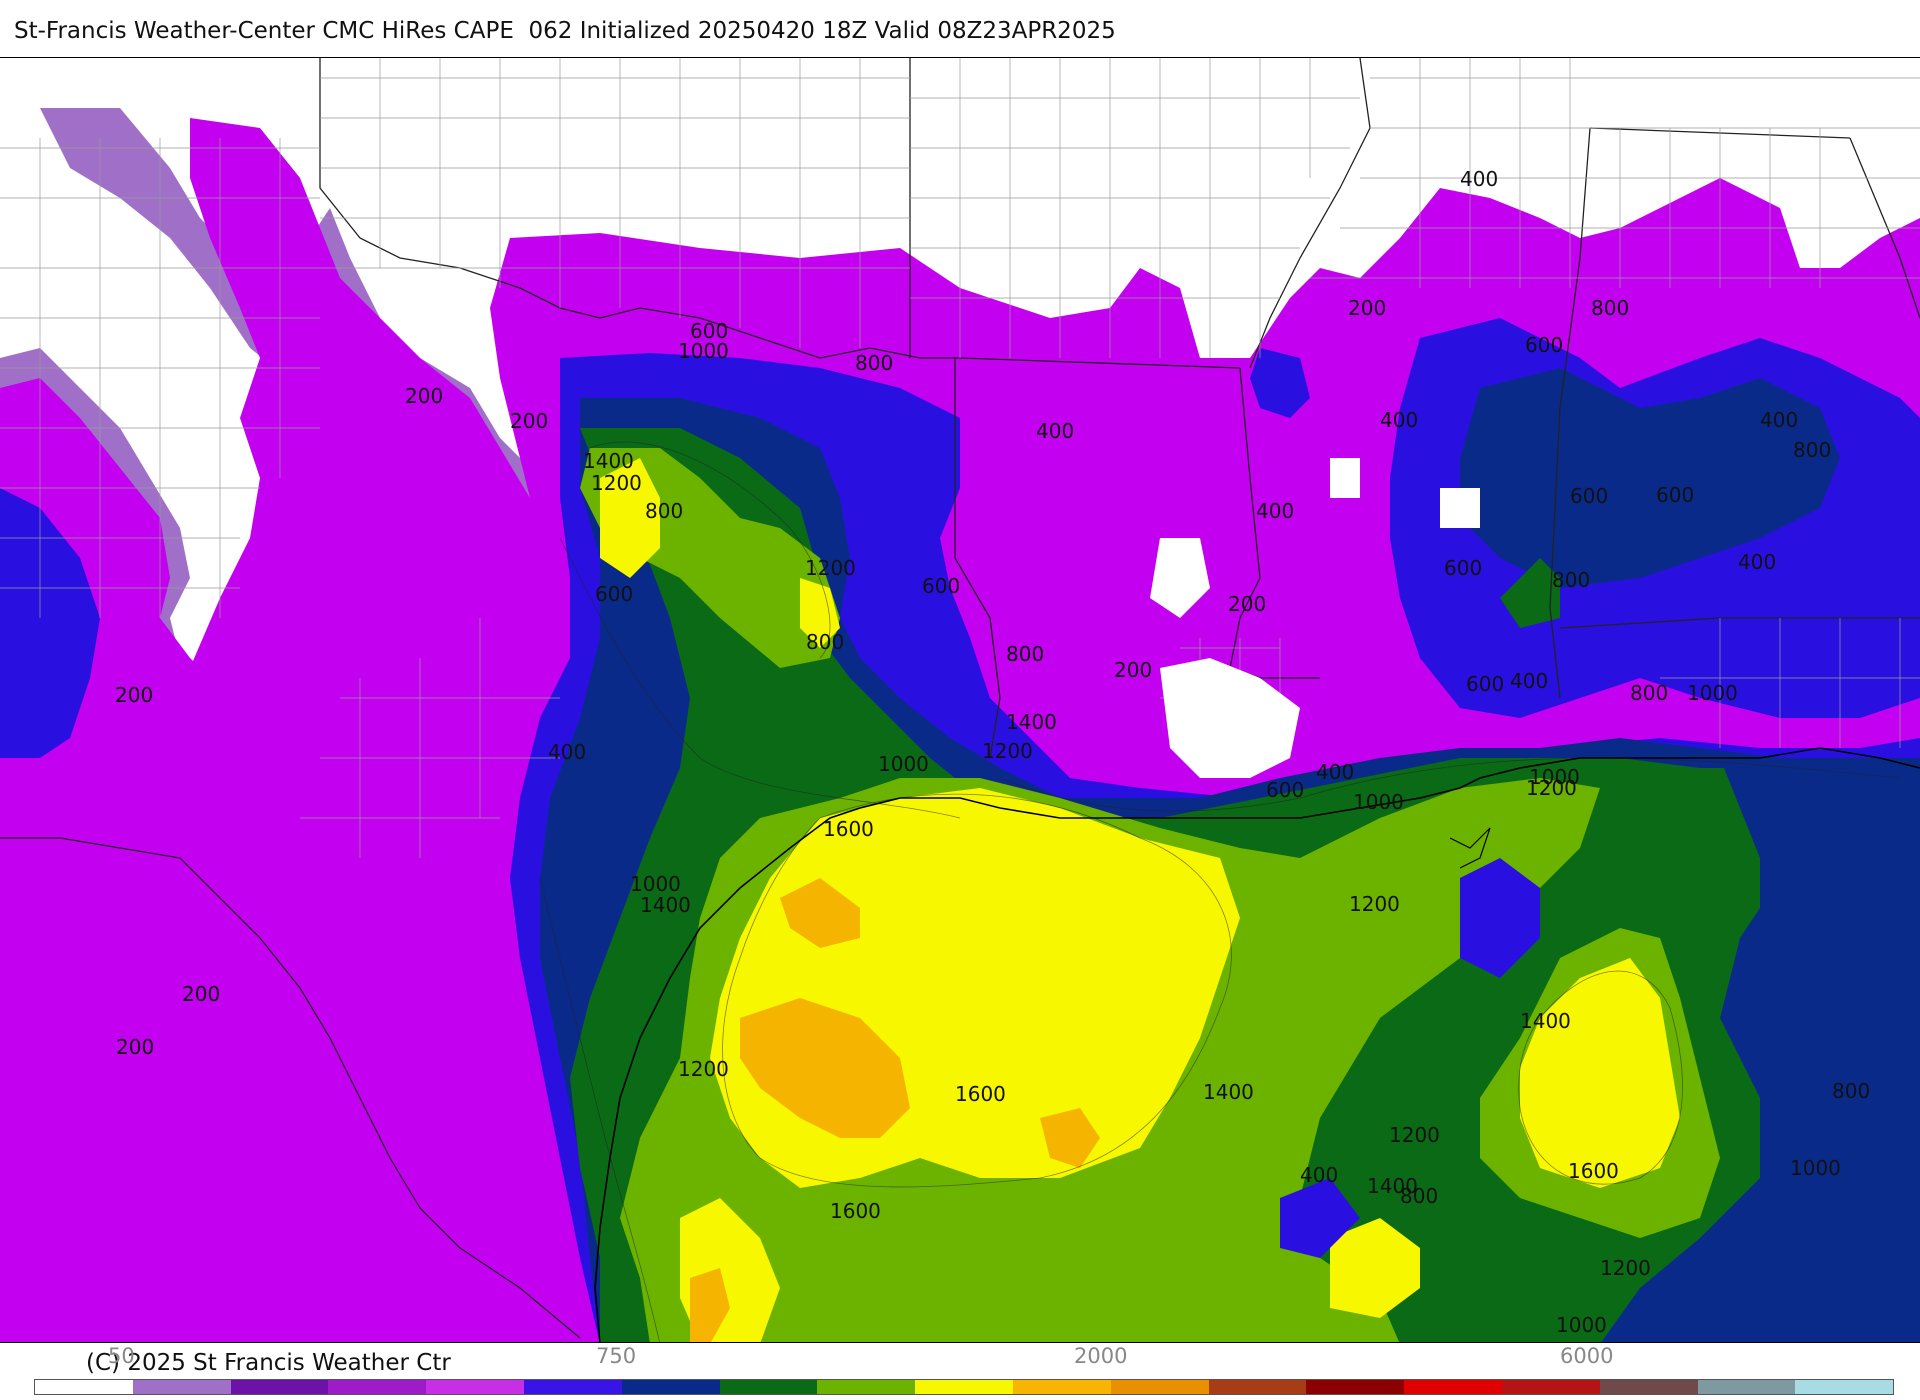 This screenshot has width=1920, height=1400. What do you see at coordinates (1587, 1356) in the screenshot?
I see `colorbar-label: 6000` at bounding box center [1587, 1356].